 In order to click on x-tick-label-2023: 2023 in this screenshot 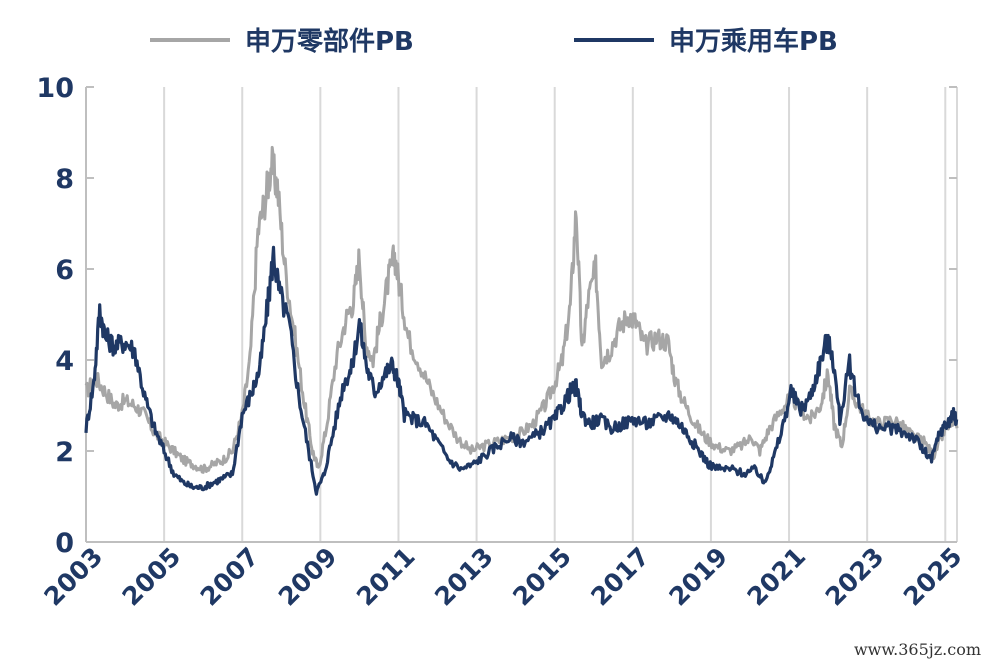, I will do `click(855, 577)`.